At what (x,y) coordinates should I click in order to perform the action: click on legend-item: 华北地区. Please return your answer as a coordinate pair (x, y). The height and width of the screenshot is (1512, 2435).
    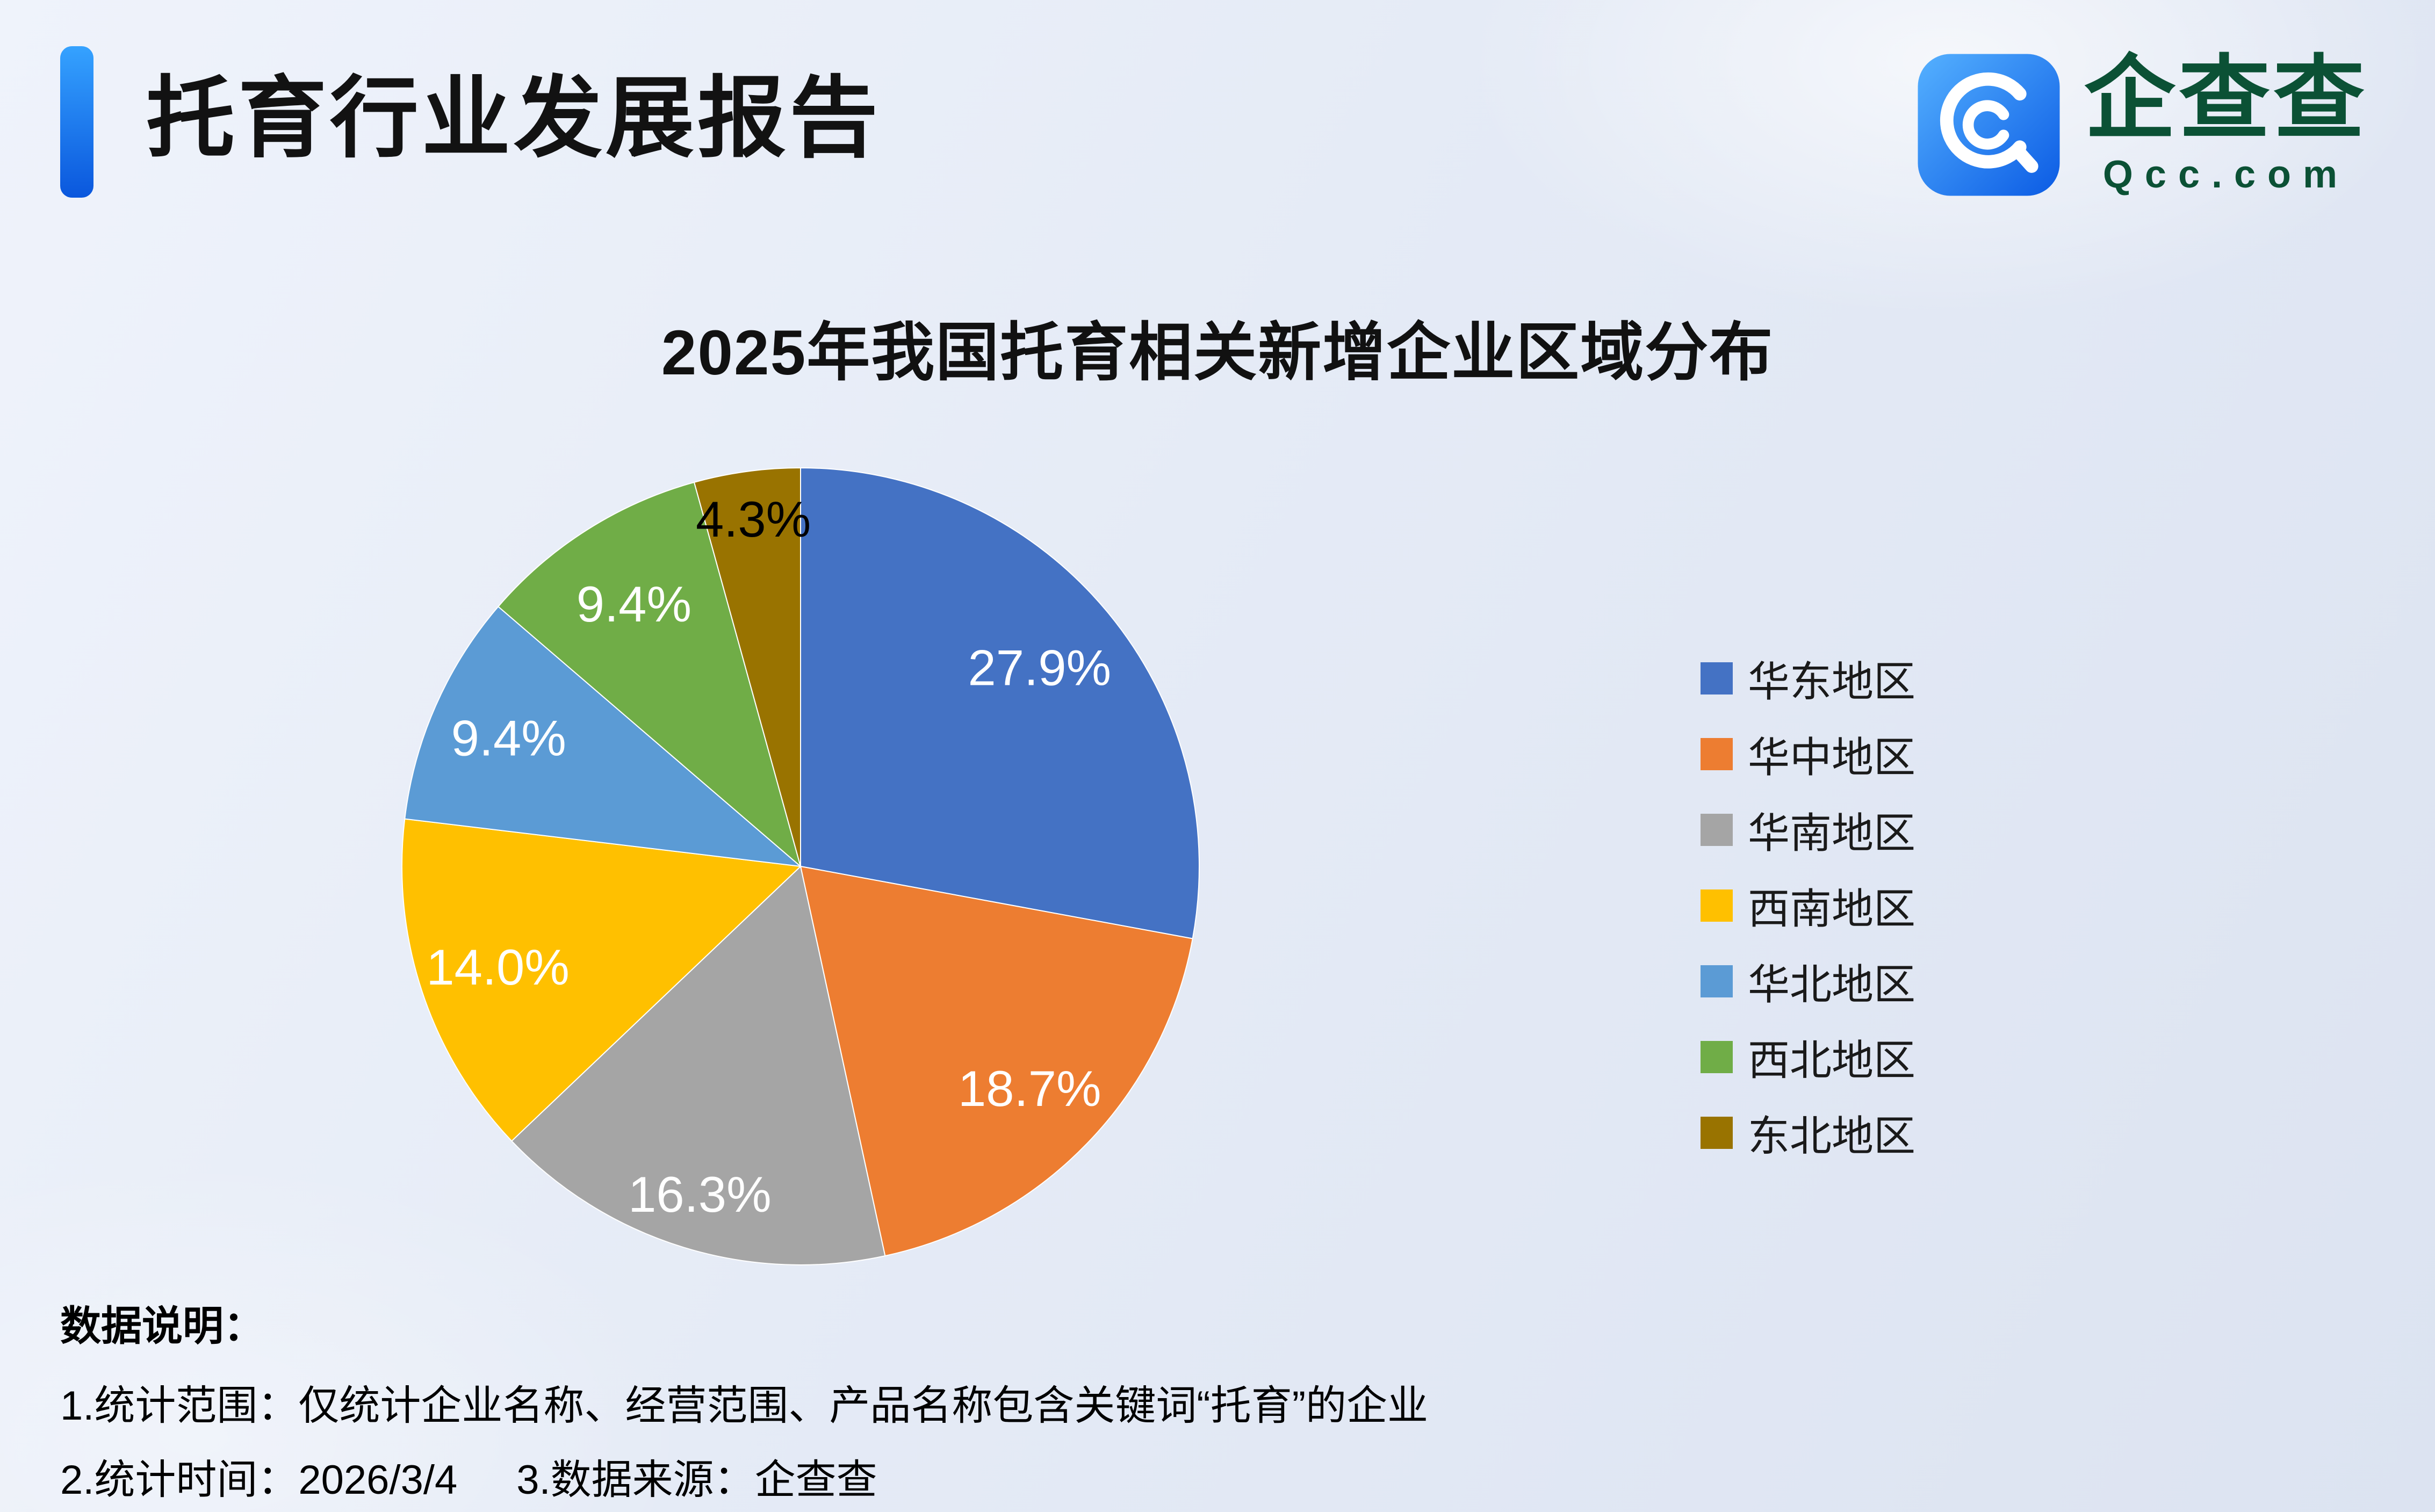
    Looking at the image, I should click on (1808, 981).